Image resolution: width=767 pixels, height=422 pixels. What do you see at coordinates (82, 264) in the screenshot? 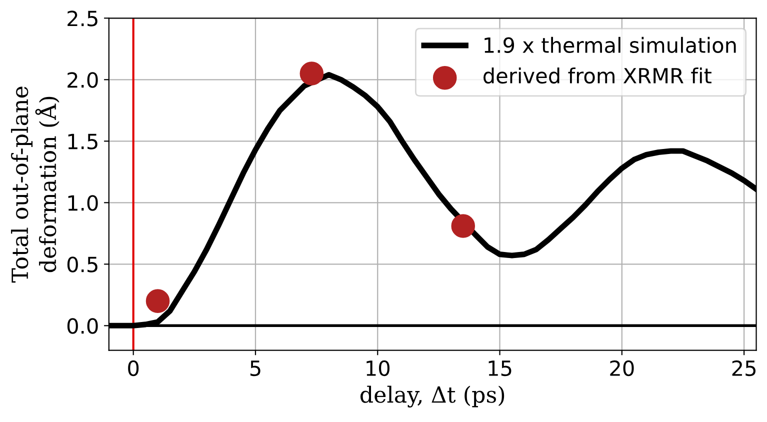
I see `y-tick-label: 0.5` at bounding box center [82, 264].